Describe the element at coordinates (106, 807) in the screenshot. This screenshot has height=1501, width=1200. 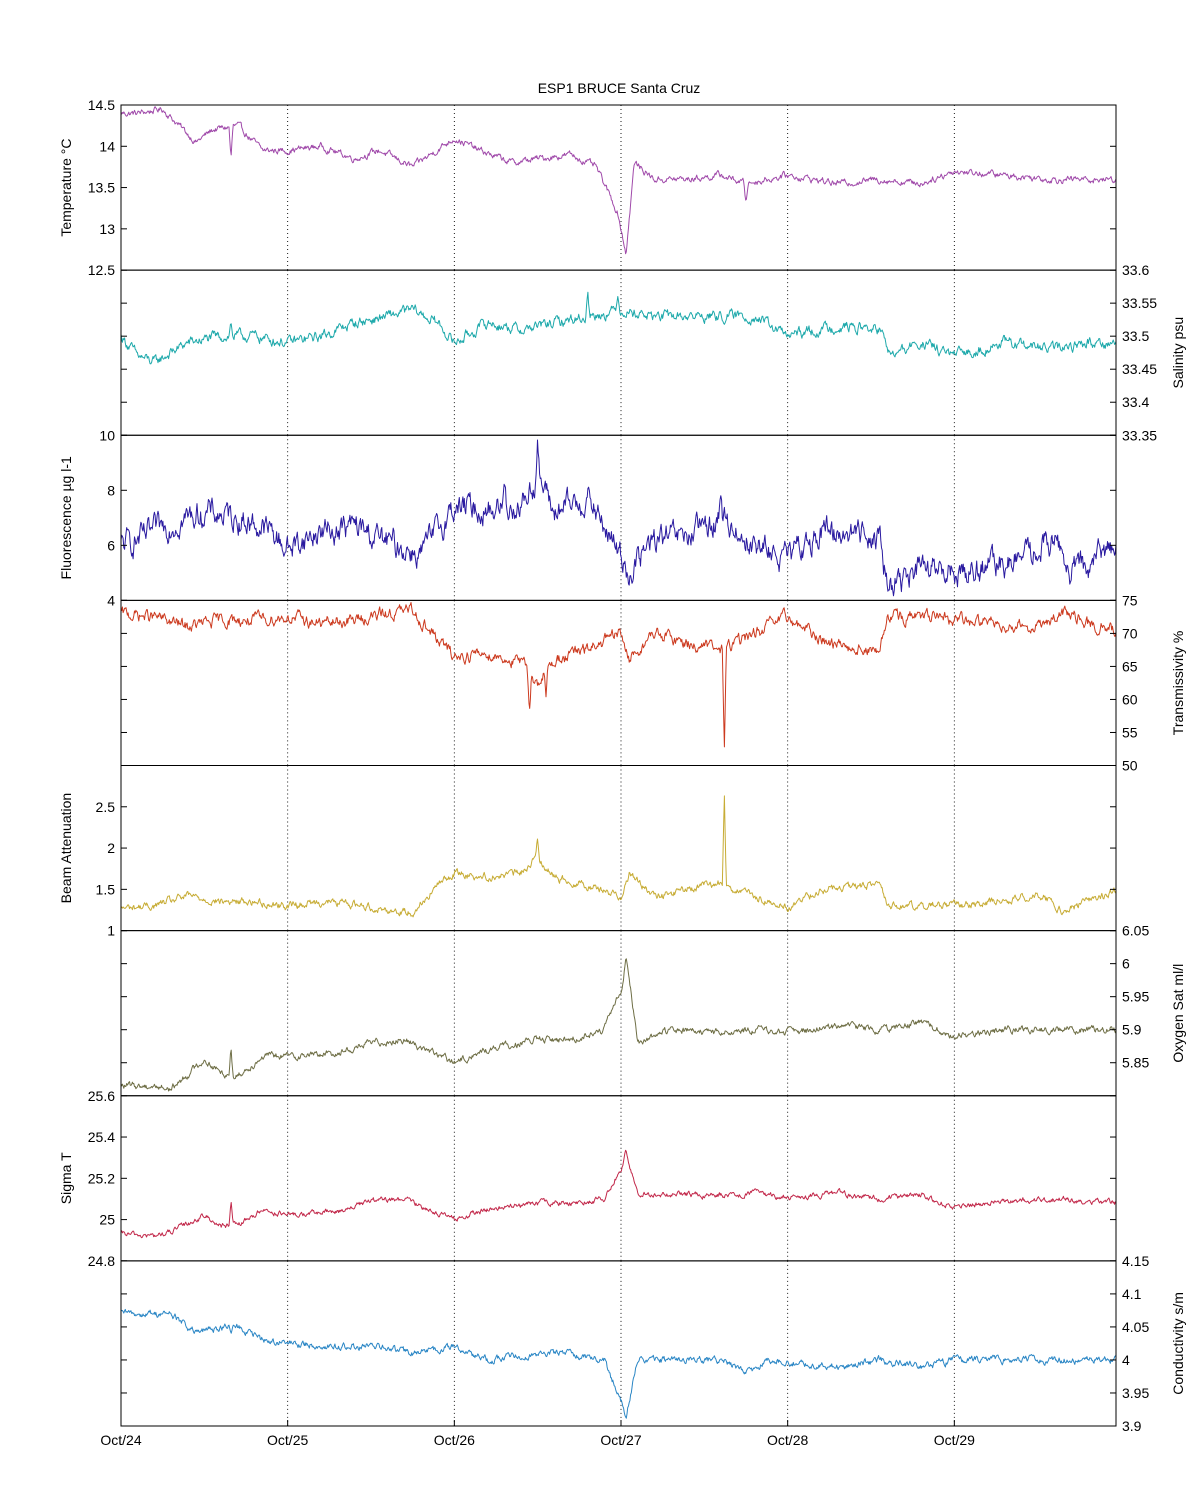
I see `y-tick-label: 2.5` at that location.